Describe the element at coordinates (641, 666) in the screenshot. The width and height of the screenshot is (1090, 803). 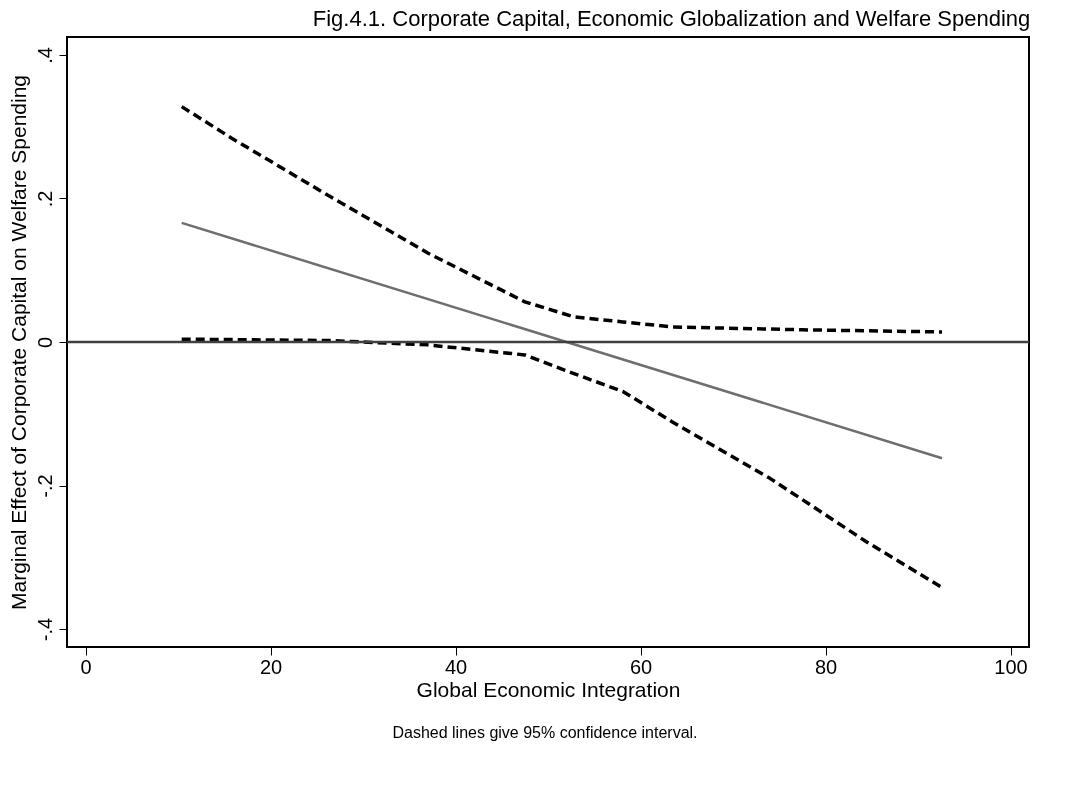
I see `x-tick-label: 60` at that location.